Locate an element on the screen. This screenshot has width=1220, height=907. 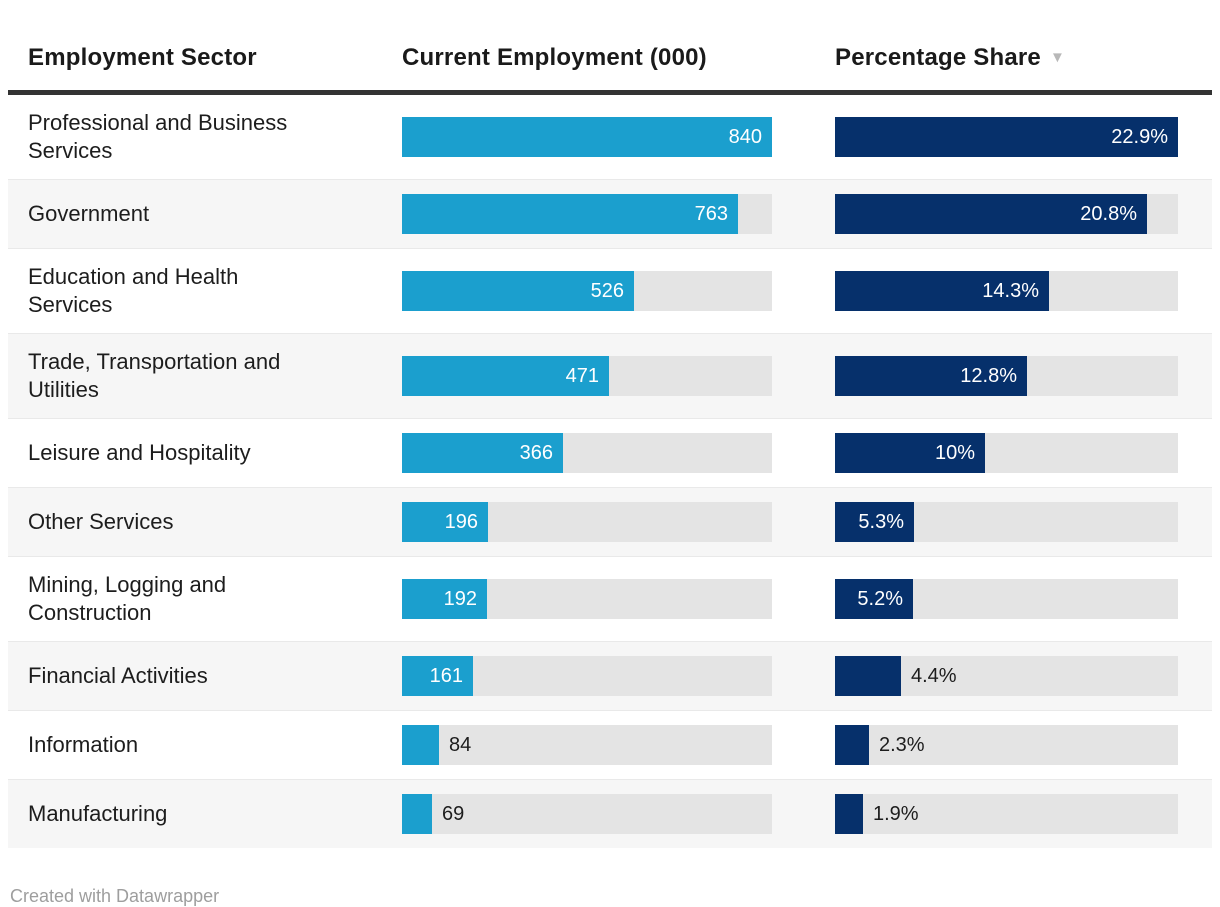
column-header-share-label: Percentage Share is located at coordinates (938, 57).